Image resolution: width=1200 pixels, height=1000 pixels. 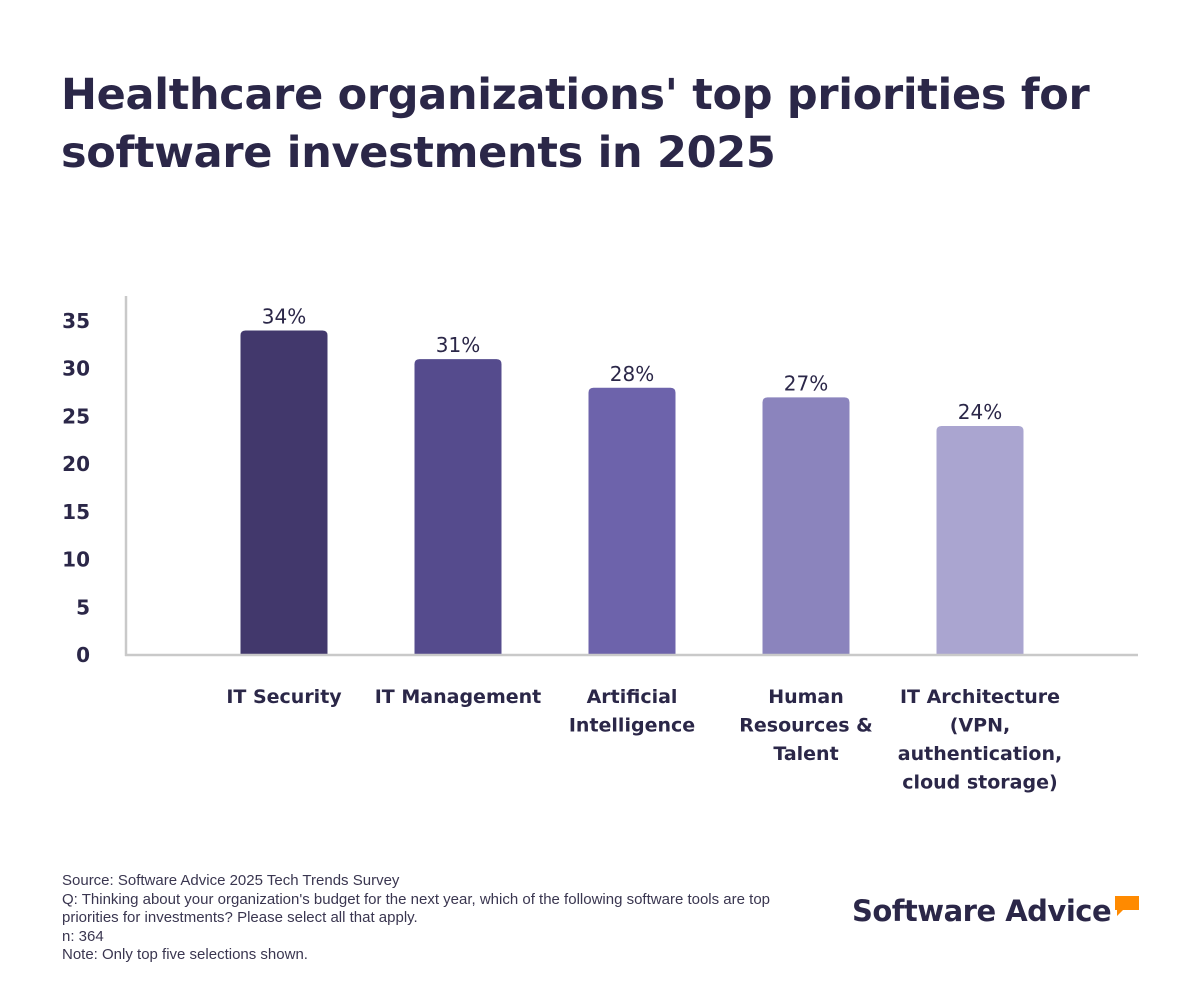 What do you see at coordinates (632, 374) in the screenshot?
I see `bar-value-label: 28%` at bounding box center [632, 374].